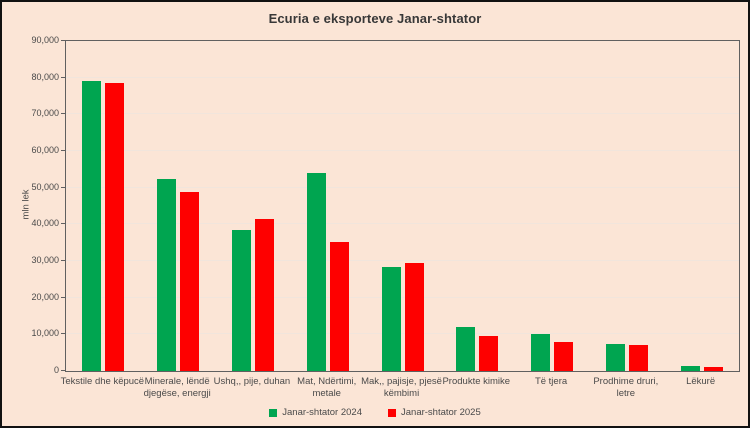 The height and width of the screenshot is (428, 750). What do you see at coordinates (56, 370) in the screenshot?
I see `y-tick-label: 0` at bounding box center [56, 370].